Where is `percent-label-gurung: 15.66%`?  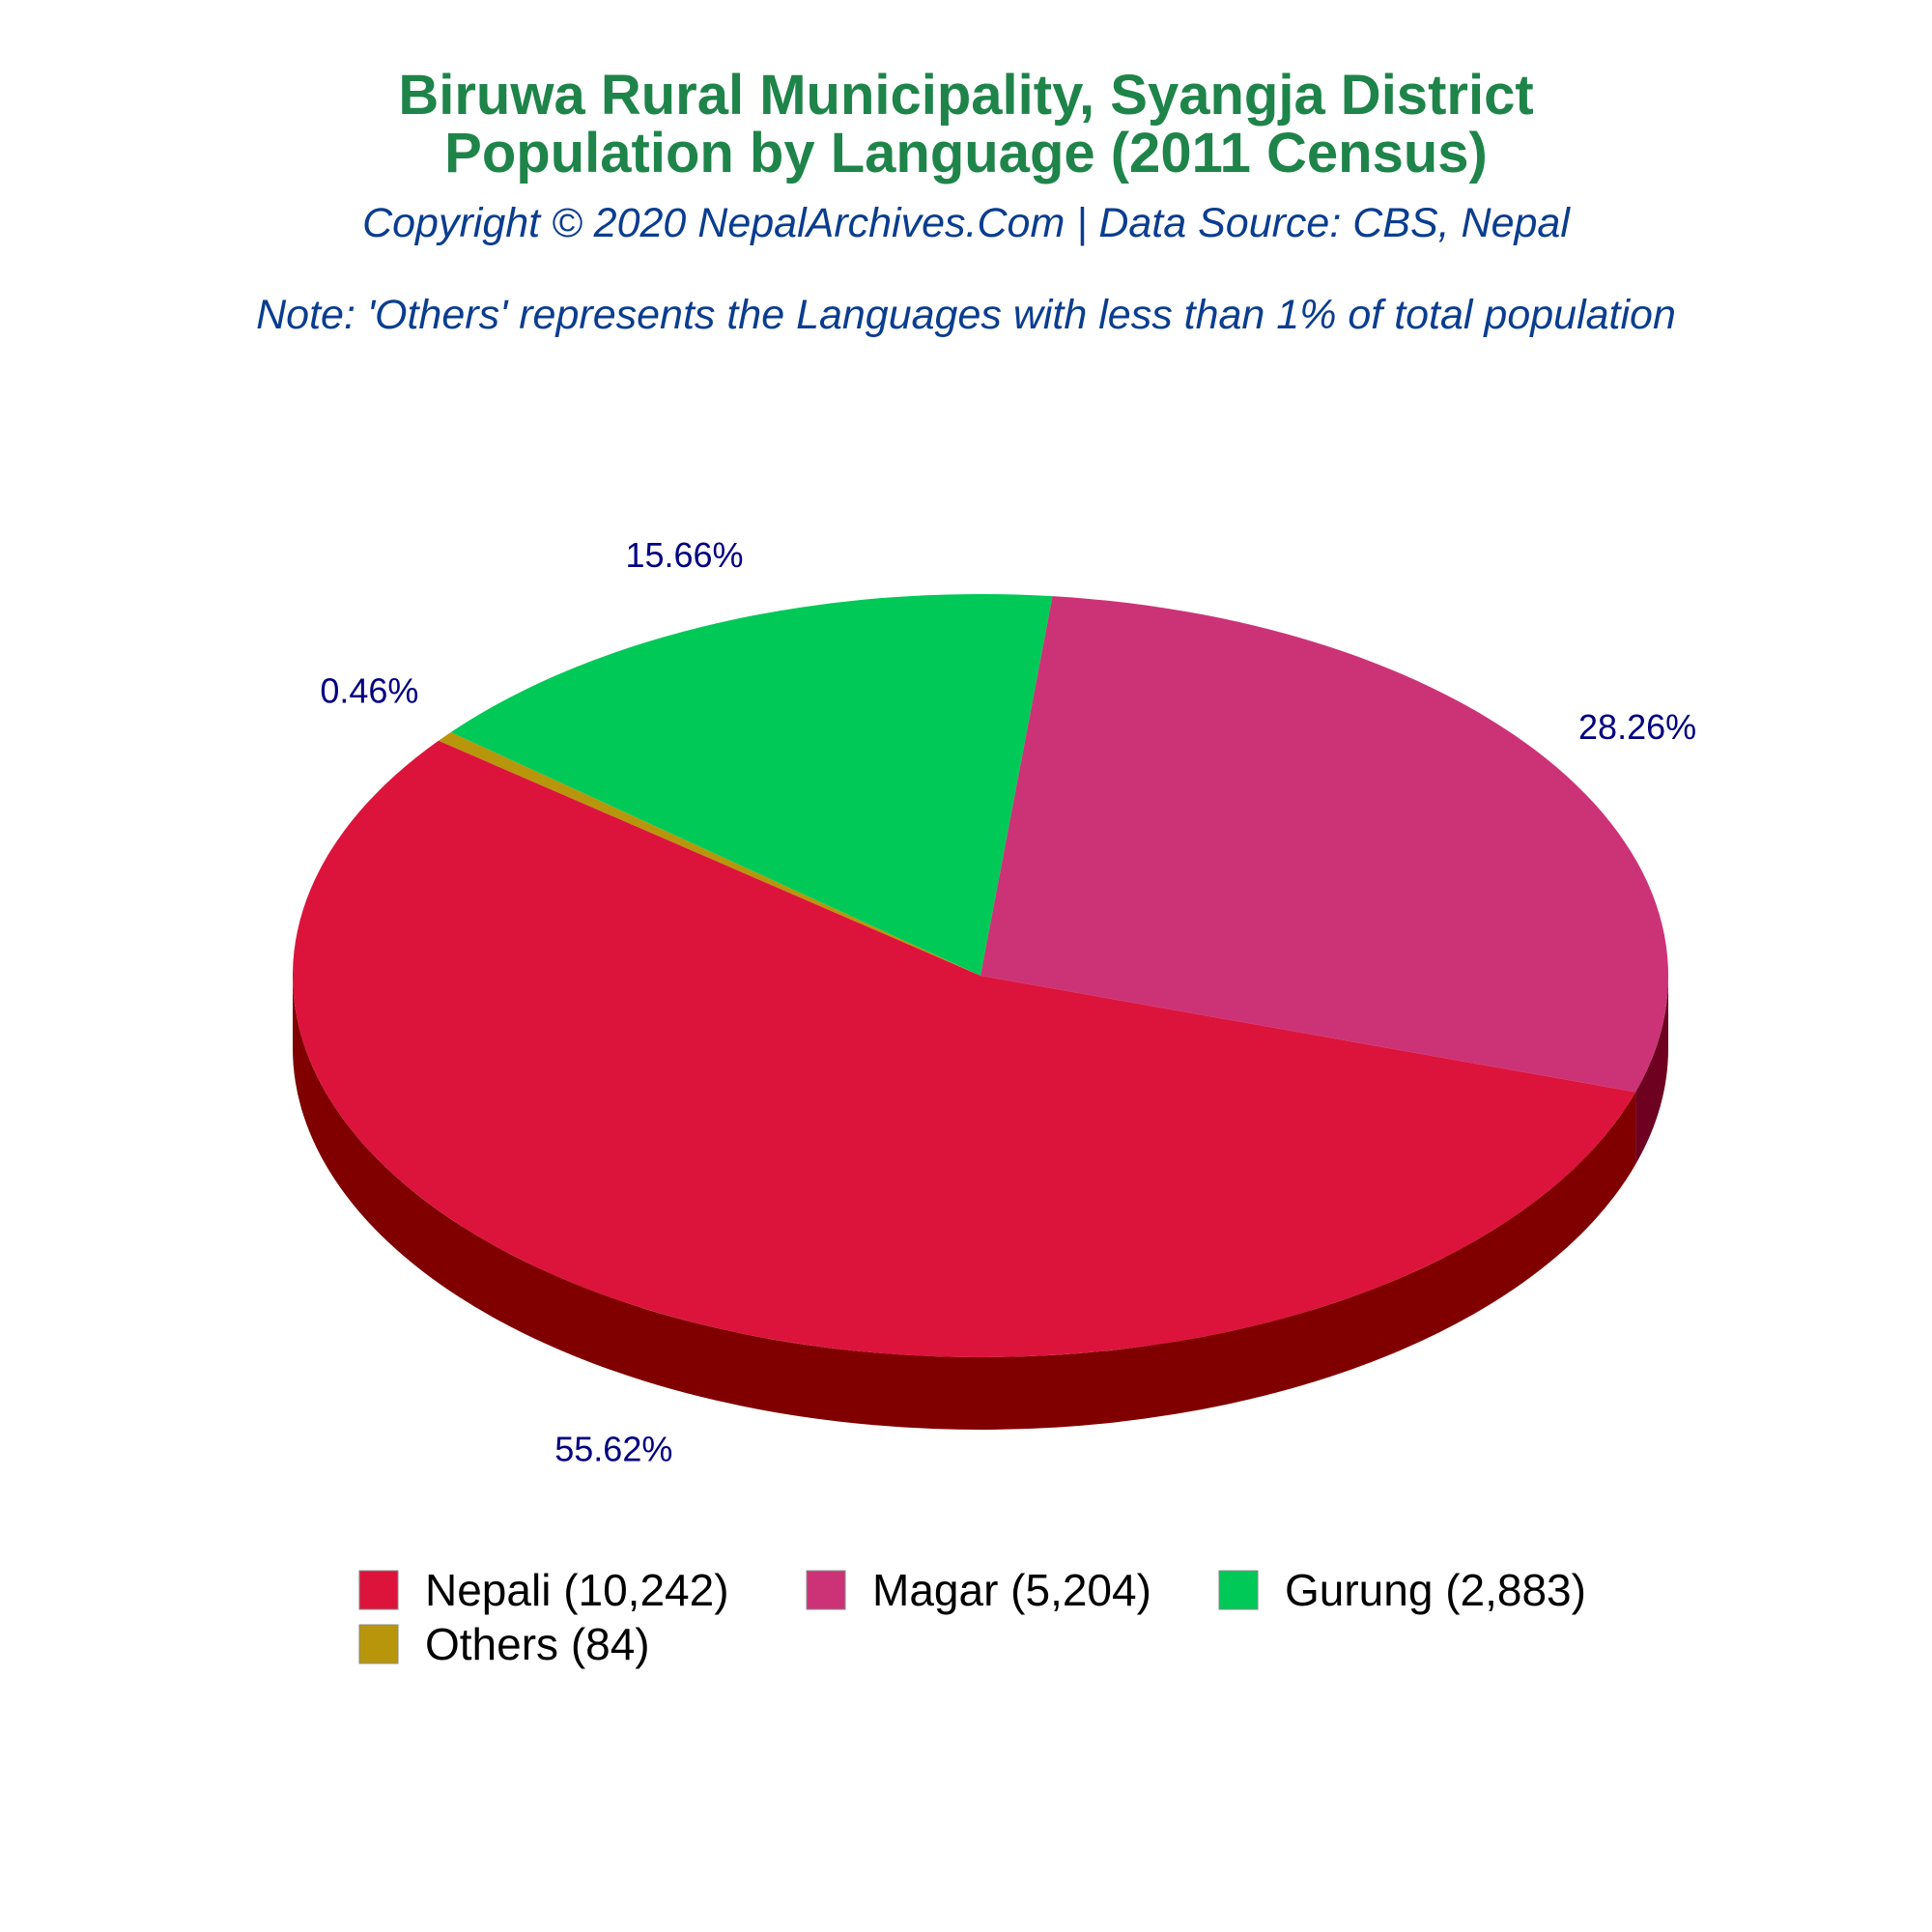 percent-label-gurung: 15.66% is located at coordinates (684, 555).